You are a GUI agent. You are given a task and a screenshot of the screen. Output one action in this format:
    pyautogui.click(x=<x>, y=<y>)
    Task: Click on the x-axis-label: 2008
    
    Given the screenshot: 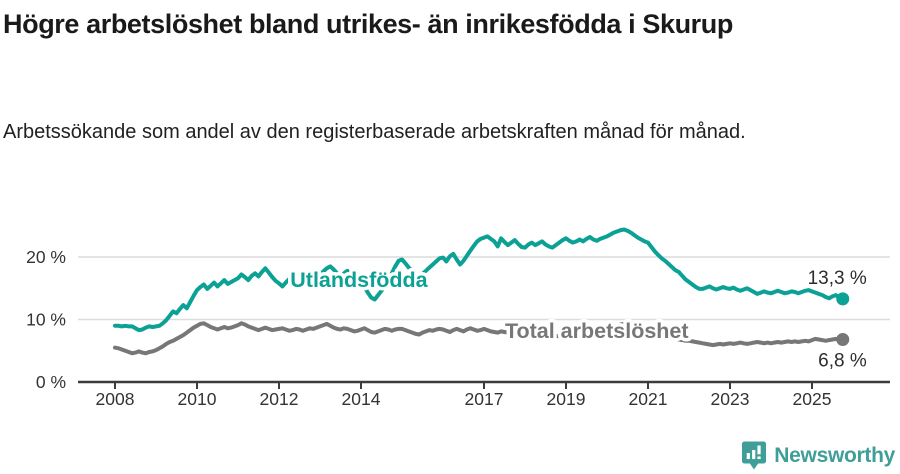 What is the action you would take?
    pyautogui.click(x=115, y=399)
    